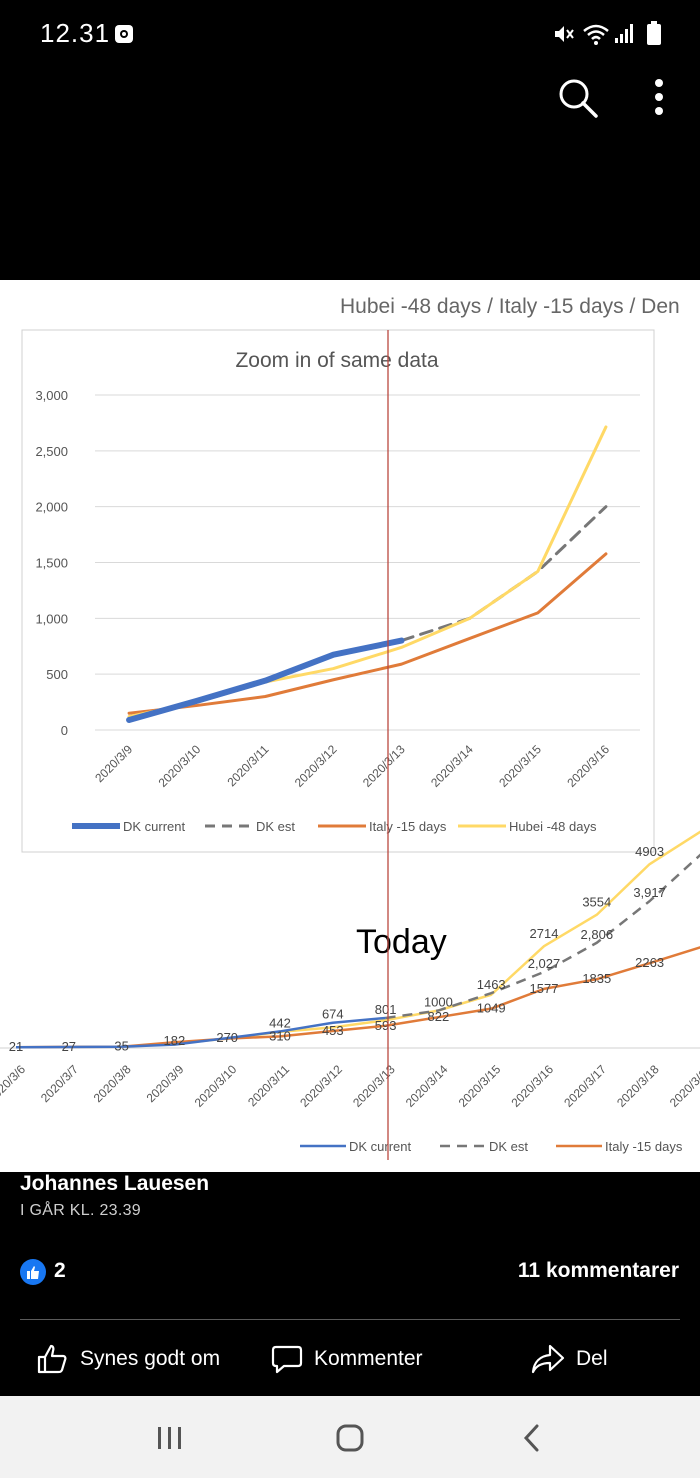  I want to click on chart2-series-italy-15-days, so click(357, 997).